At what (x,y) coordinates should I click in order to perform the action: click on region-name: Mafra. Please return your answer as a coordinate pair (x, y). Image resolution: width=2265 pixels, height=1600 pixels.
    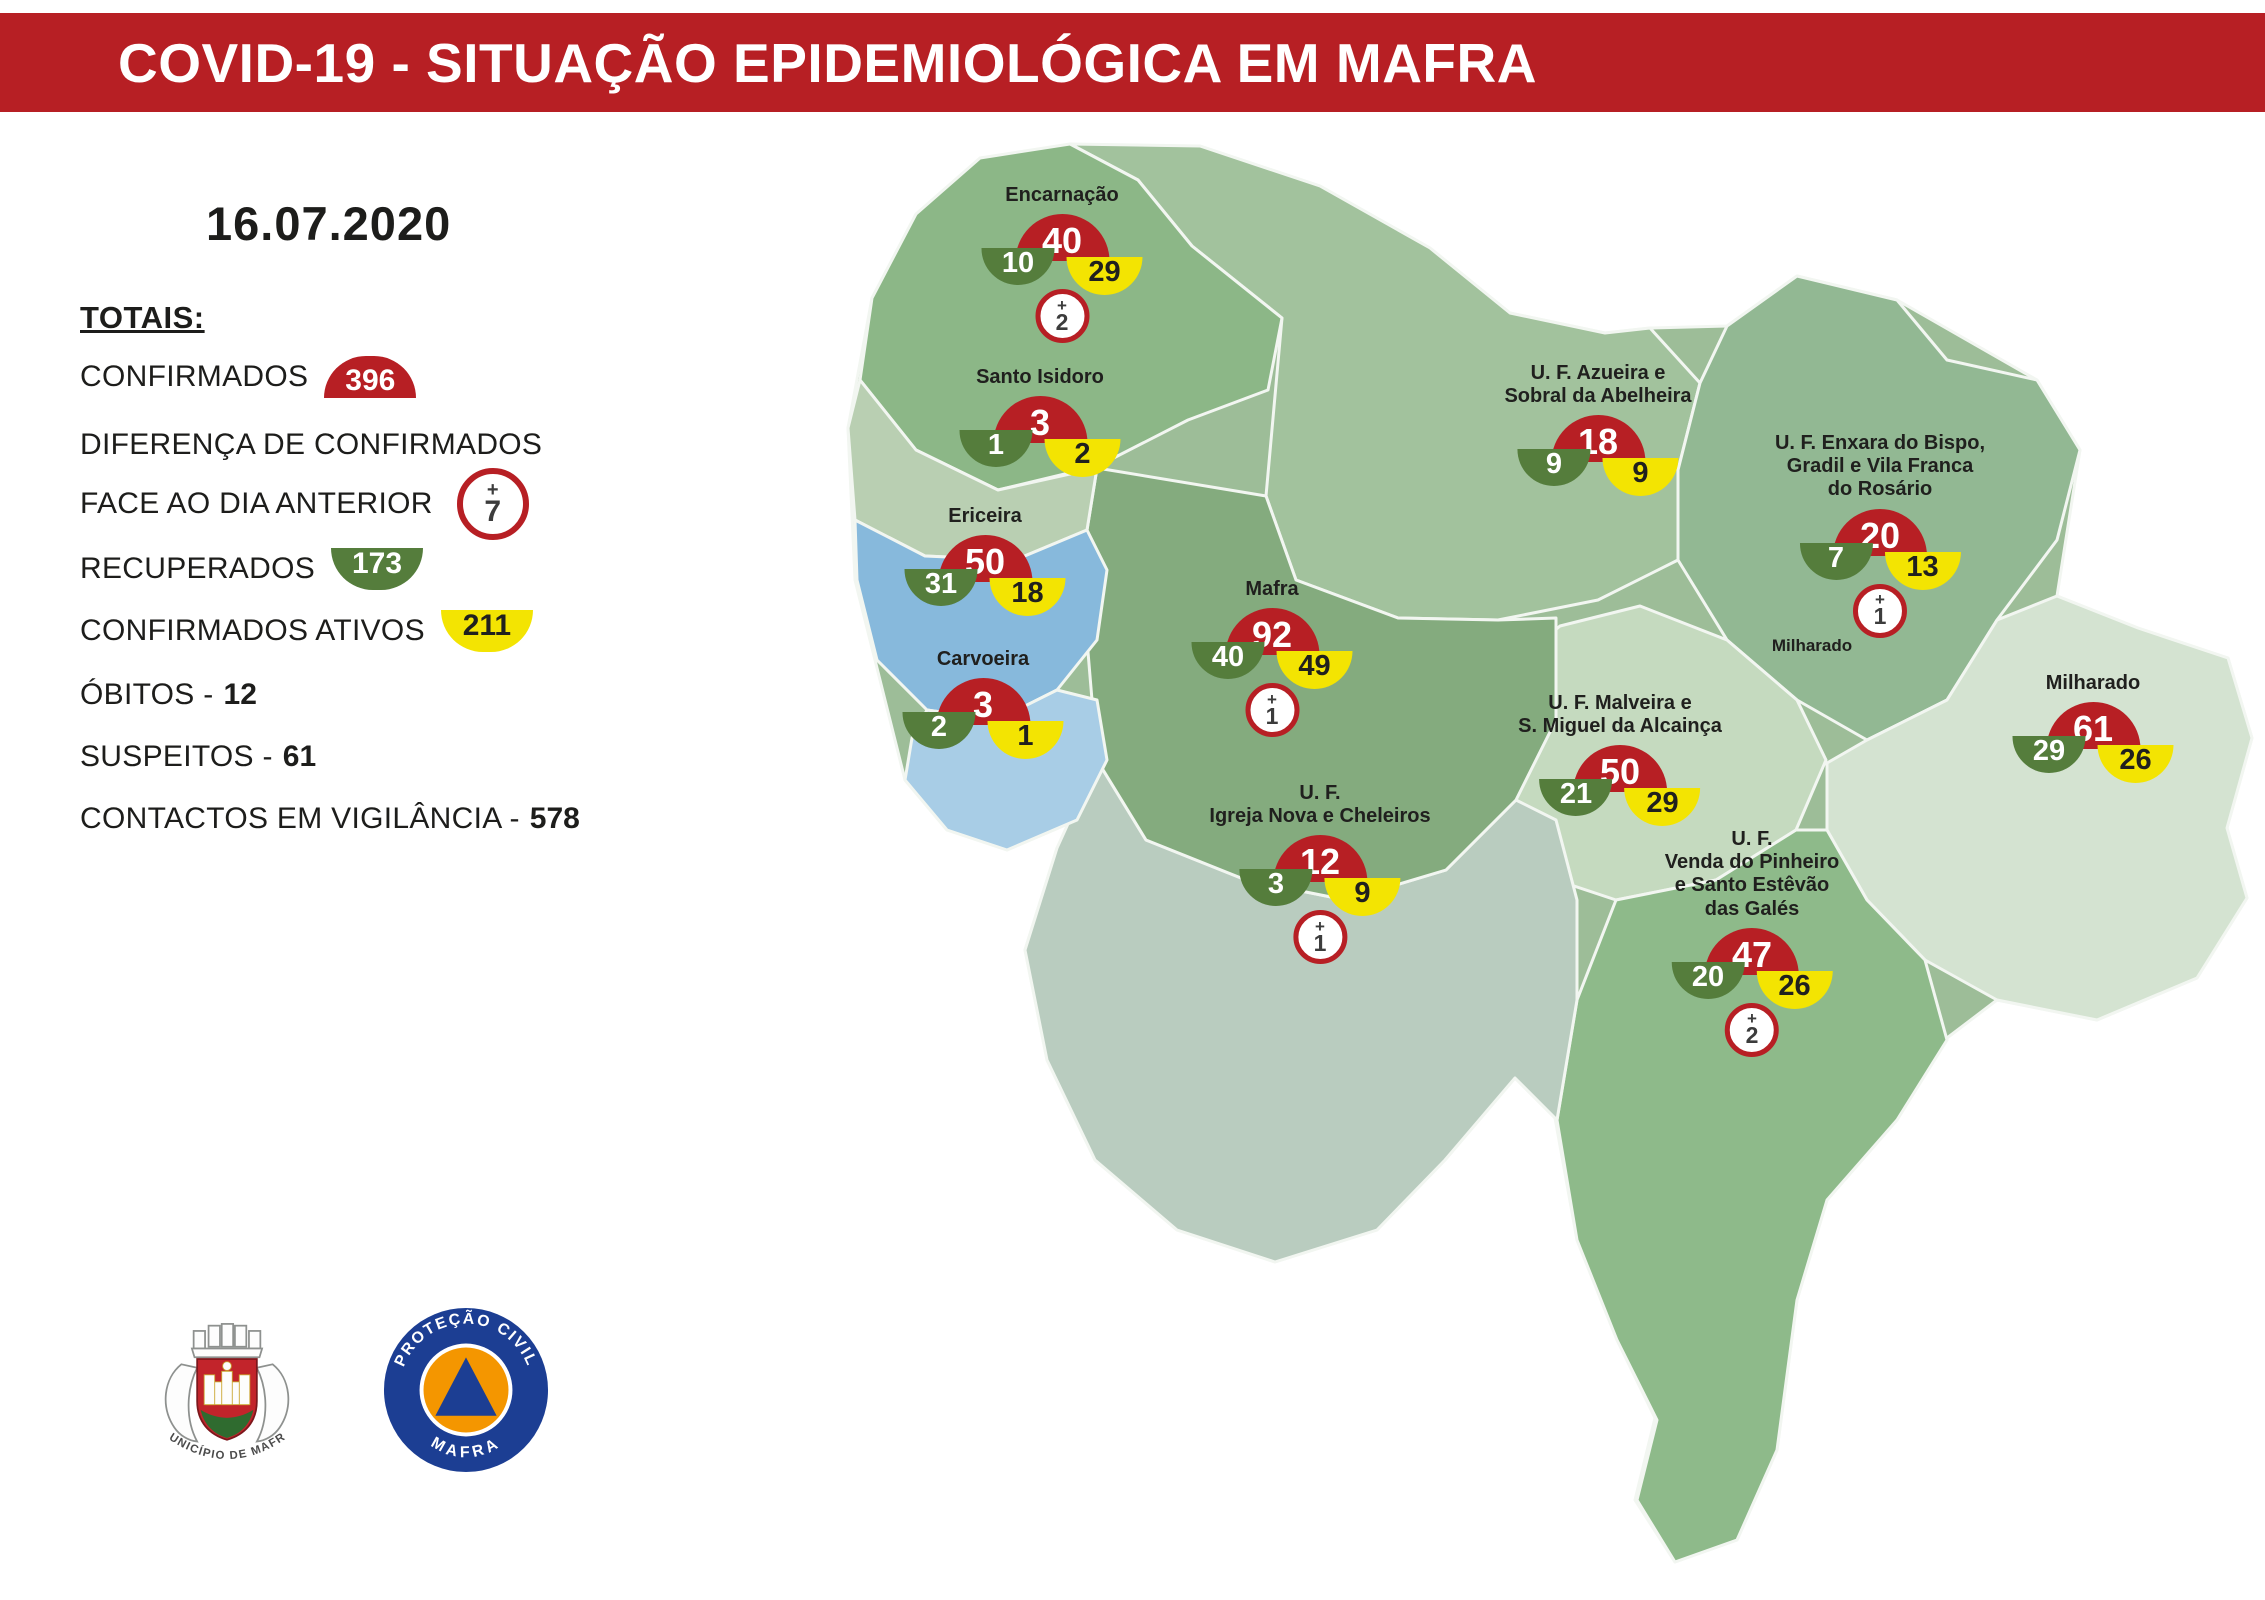
    Looking at the image, I should click on (1272, 589).